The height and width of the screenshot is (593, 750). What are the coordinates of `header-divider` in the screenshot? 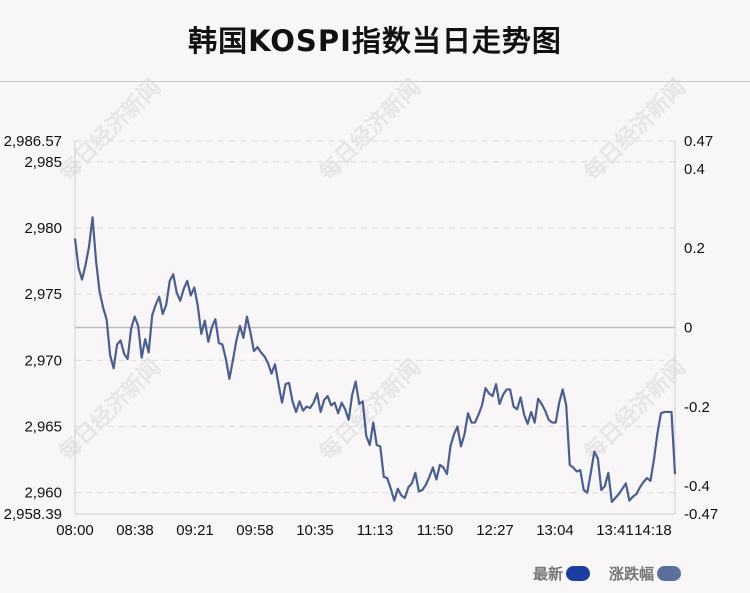 It's located at (375, 81).